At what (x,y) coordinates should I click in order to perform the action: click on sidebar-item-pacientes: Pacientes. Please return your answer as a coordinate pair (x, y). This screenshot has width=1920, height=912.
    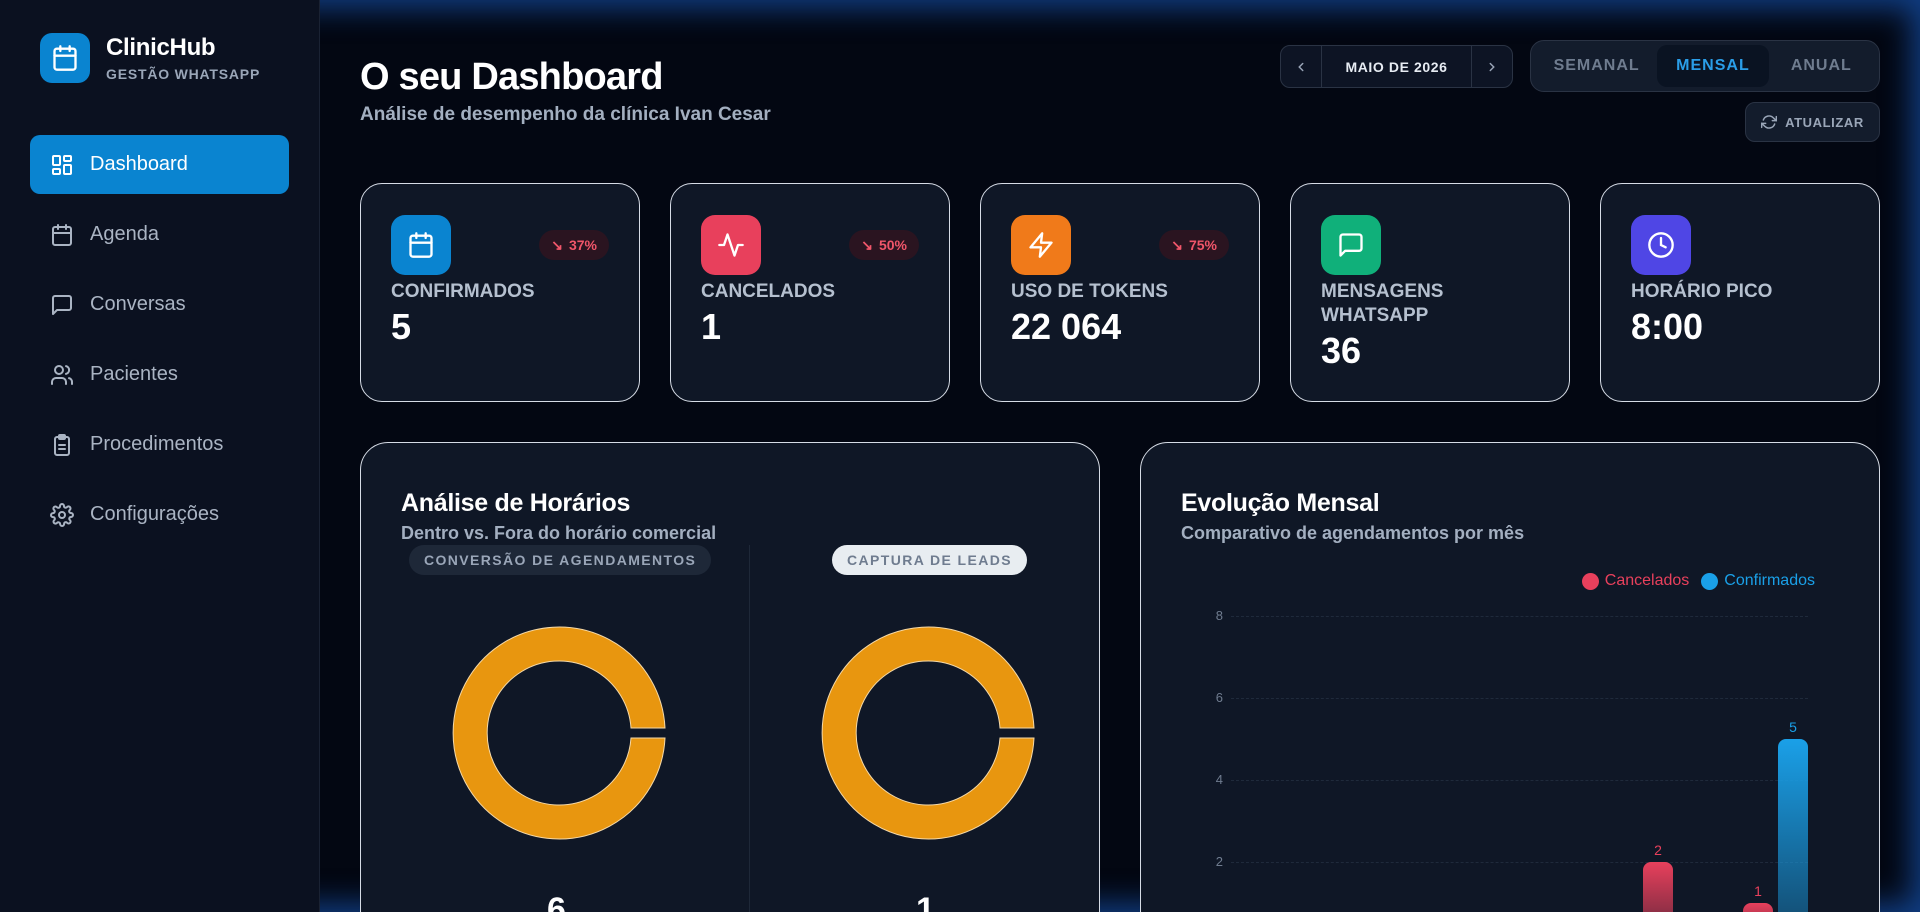
    Looking at the image, I should click on (159, 374).